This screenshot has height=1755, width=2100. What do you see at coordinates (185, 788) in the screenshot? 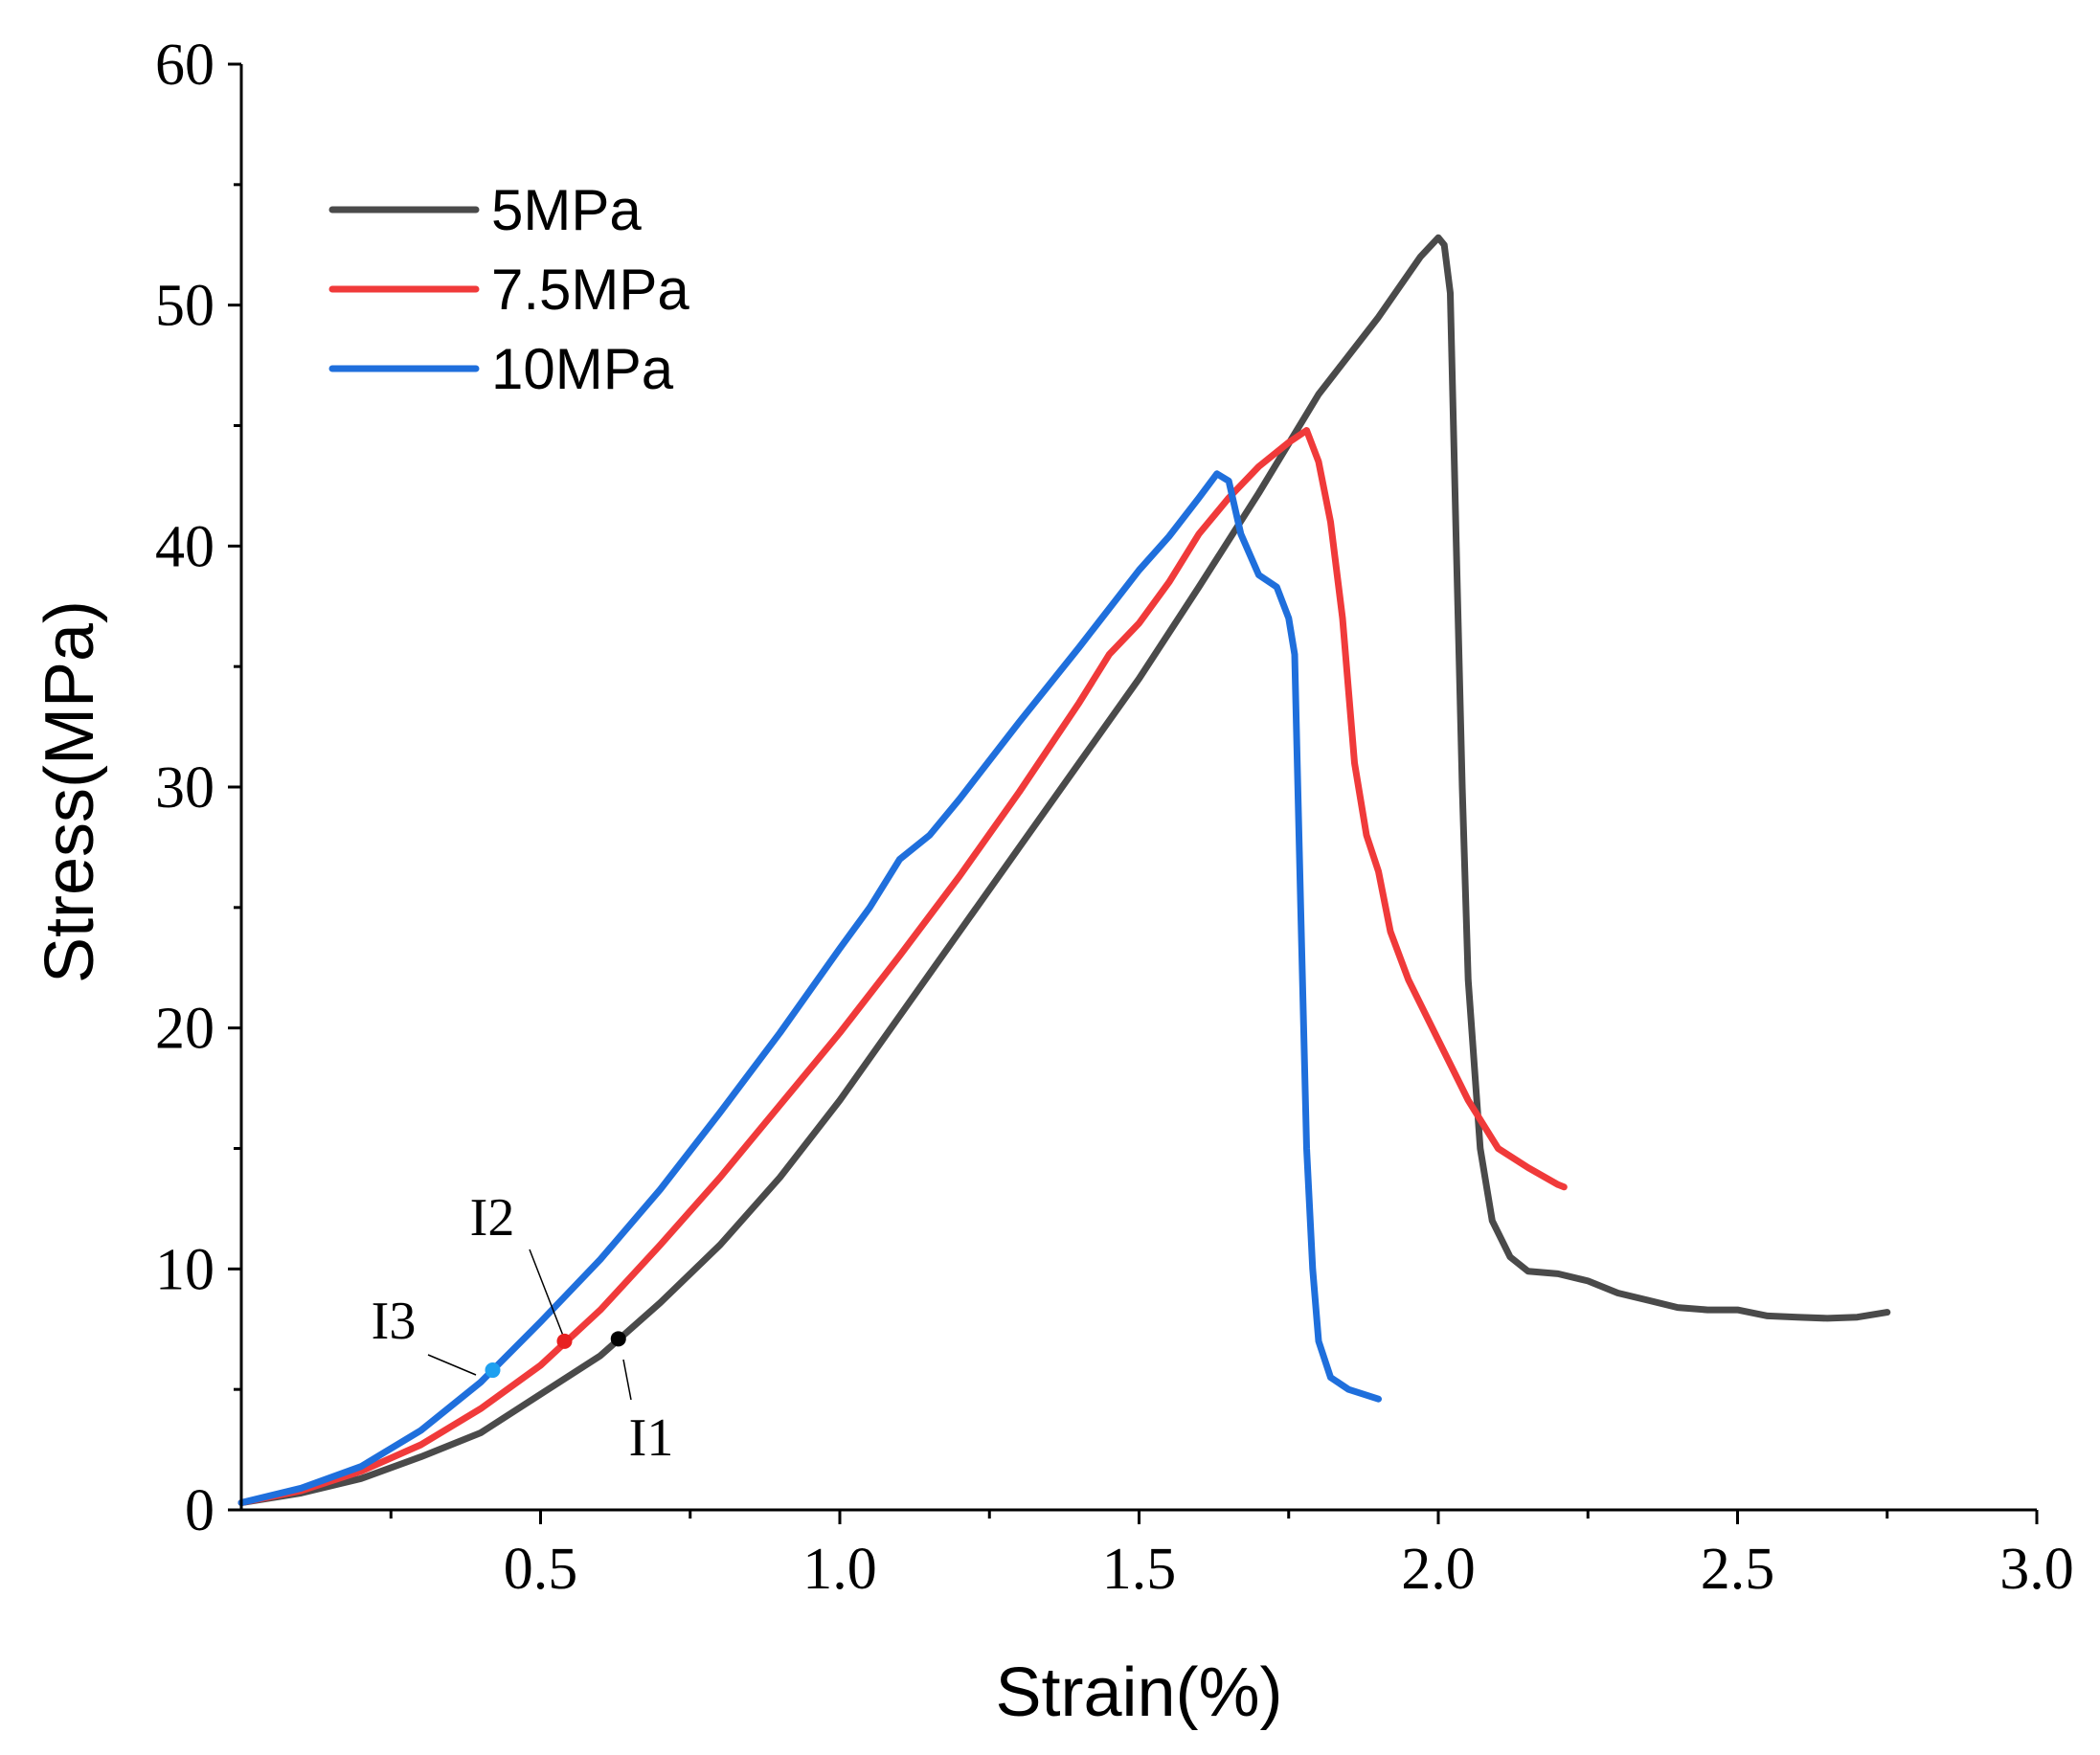
I see `y-tick-label: 30` at bounding box center [185, 788].